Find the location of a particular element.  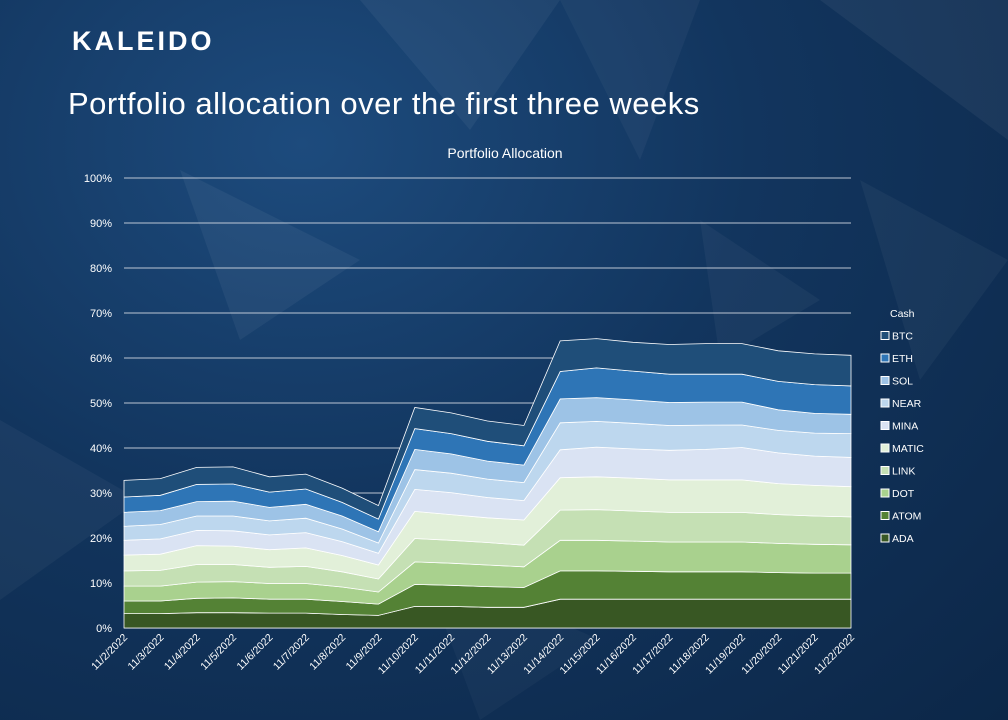

legend-swatch-sol is located at coordinates (885, 380).